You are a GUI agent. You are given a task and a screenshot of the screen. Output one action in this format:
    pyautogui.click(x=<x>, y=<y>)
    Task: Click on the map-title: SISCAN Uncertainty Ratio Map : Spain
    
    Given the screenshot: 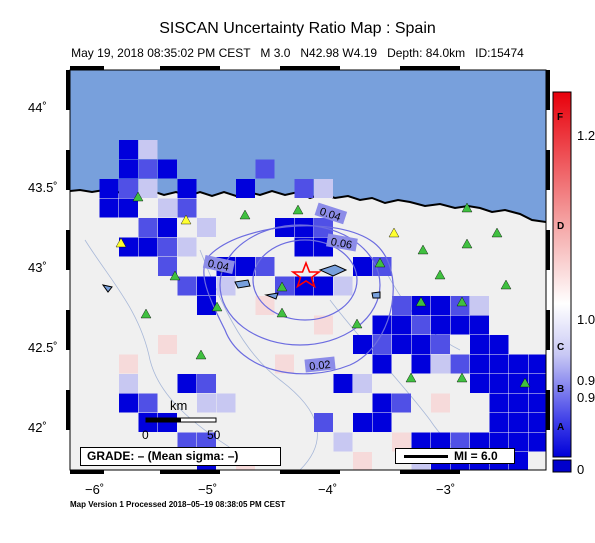 What is the action you would take?
    pyautogui.click(x=297, y=28)
    